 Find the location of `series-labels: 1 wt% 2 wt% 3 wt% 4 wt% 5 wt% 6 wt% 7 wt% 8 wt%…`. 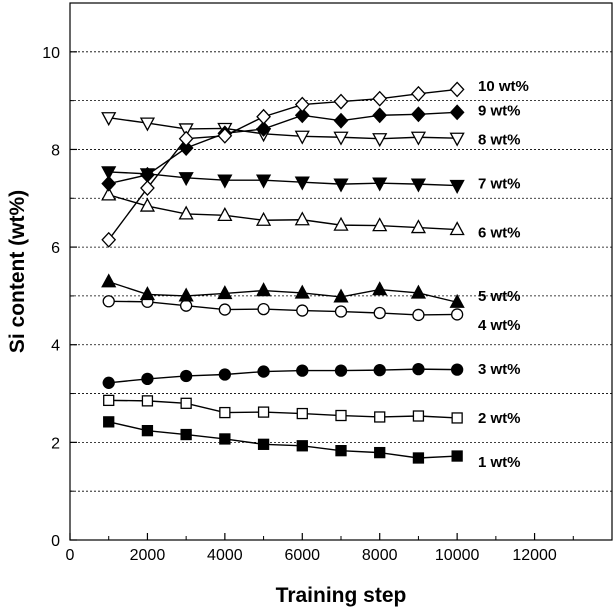

series-labels: 1 wt% 2 wt% 3 wt% 4 wt% 5 wt% 6 wt% 7 wt% 8 wt%… is located at coordinates (503, 274).